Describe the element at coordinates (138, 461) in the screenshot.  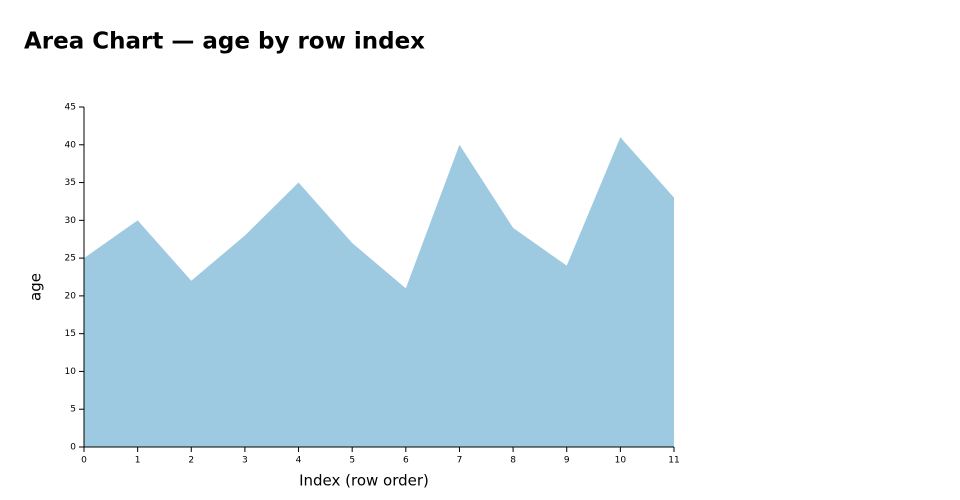
I see `x-tick-label: 1` at that location.